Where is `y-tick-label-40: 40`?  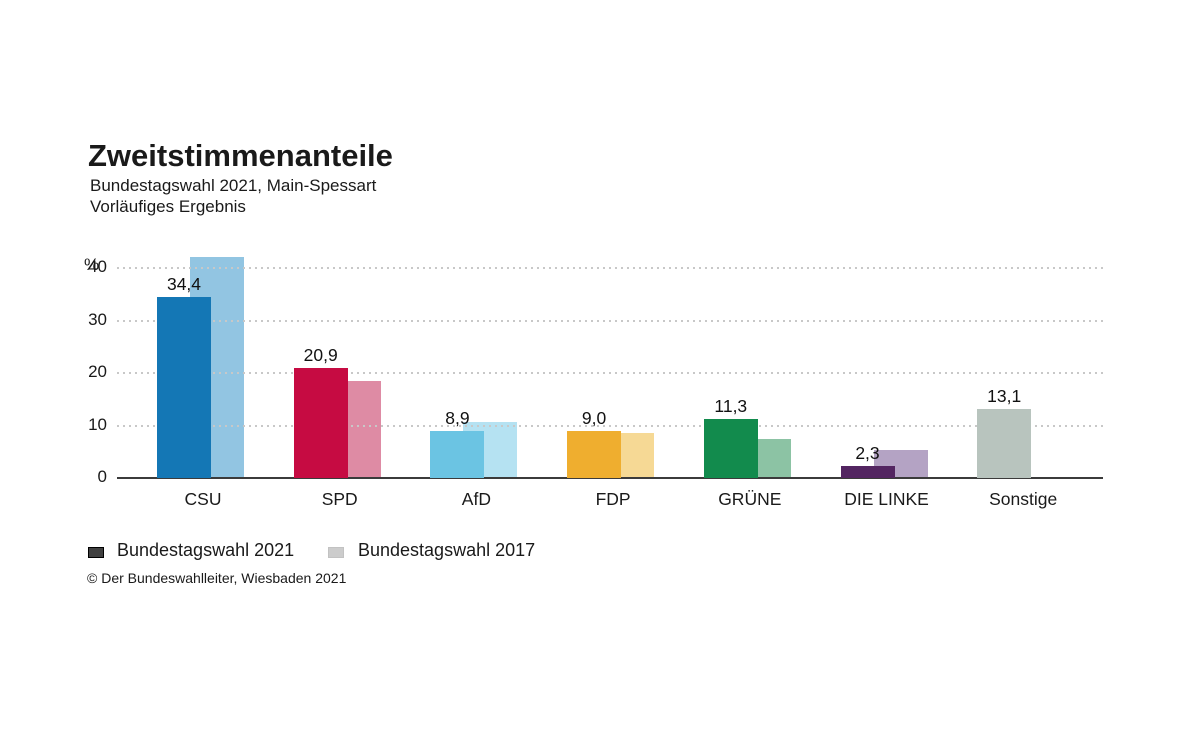 y-tick-label-40: 40 is located at coordinates (97, 266).